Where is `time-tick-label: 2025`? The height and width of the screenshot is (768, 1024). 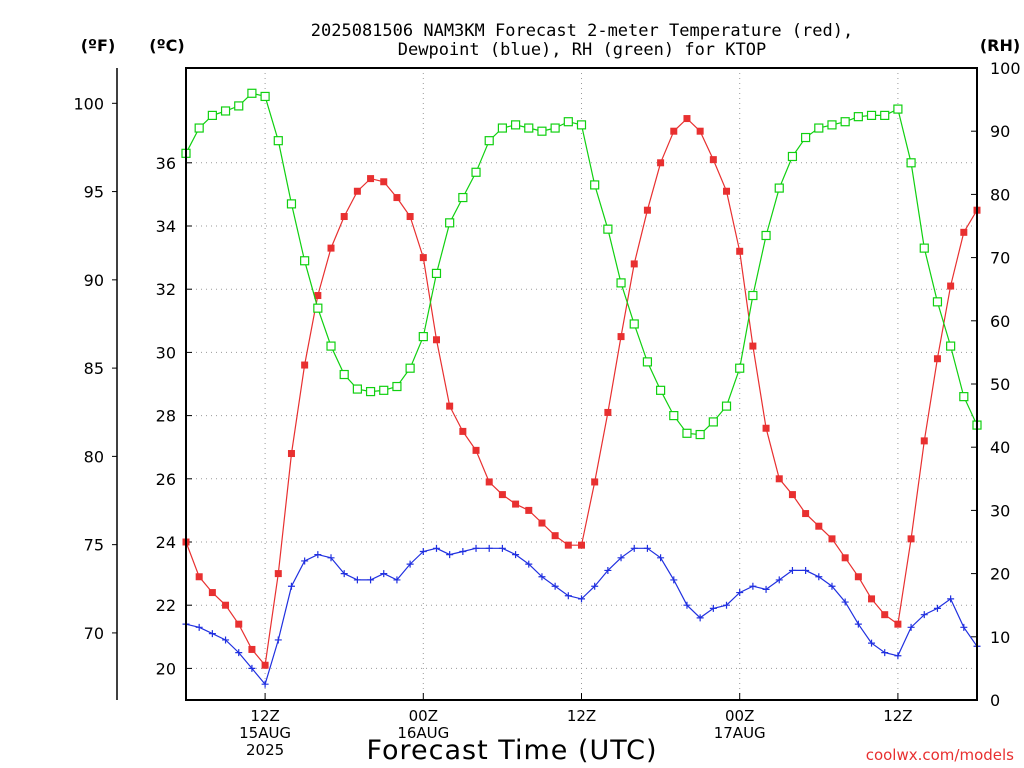
time-tick-label: 2025 is located at coordinates (265, 750).